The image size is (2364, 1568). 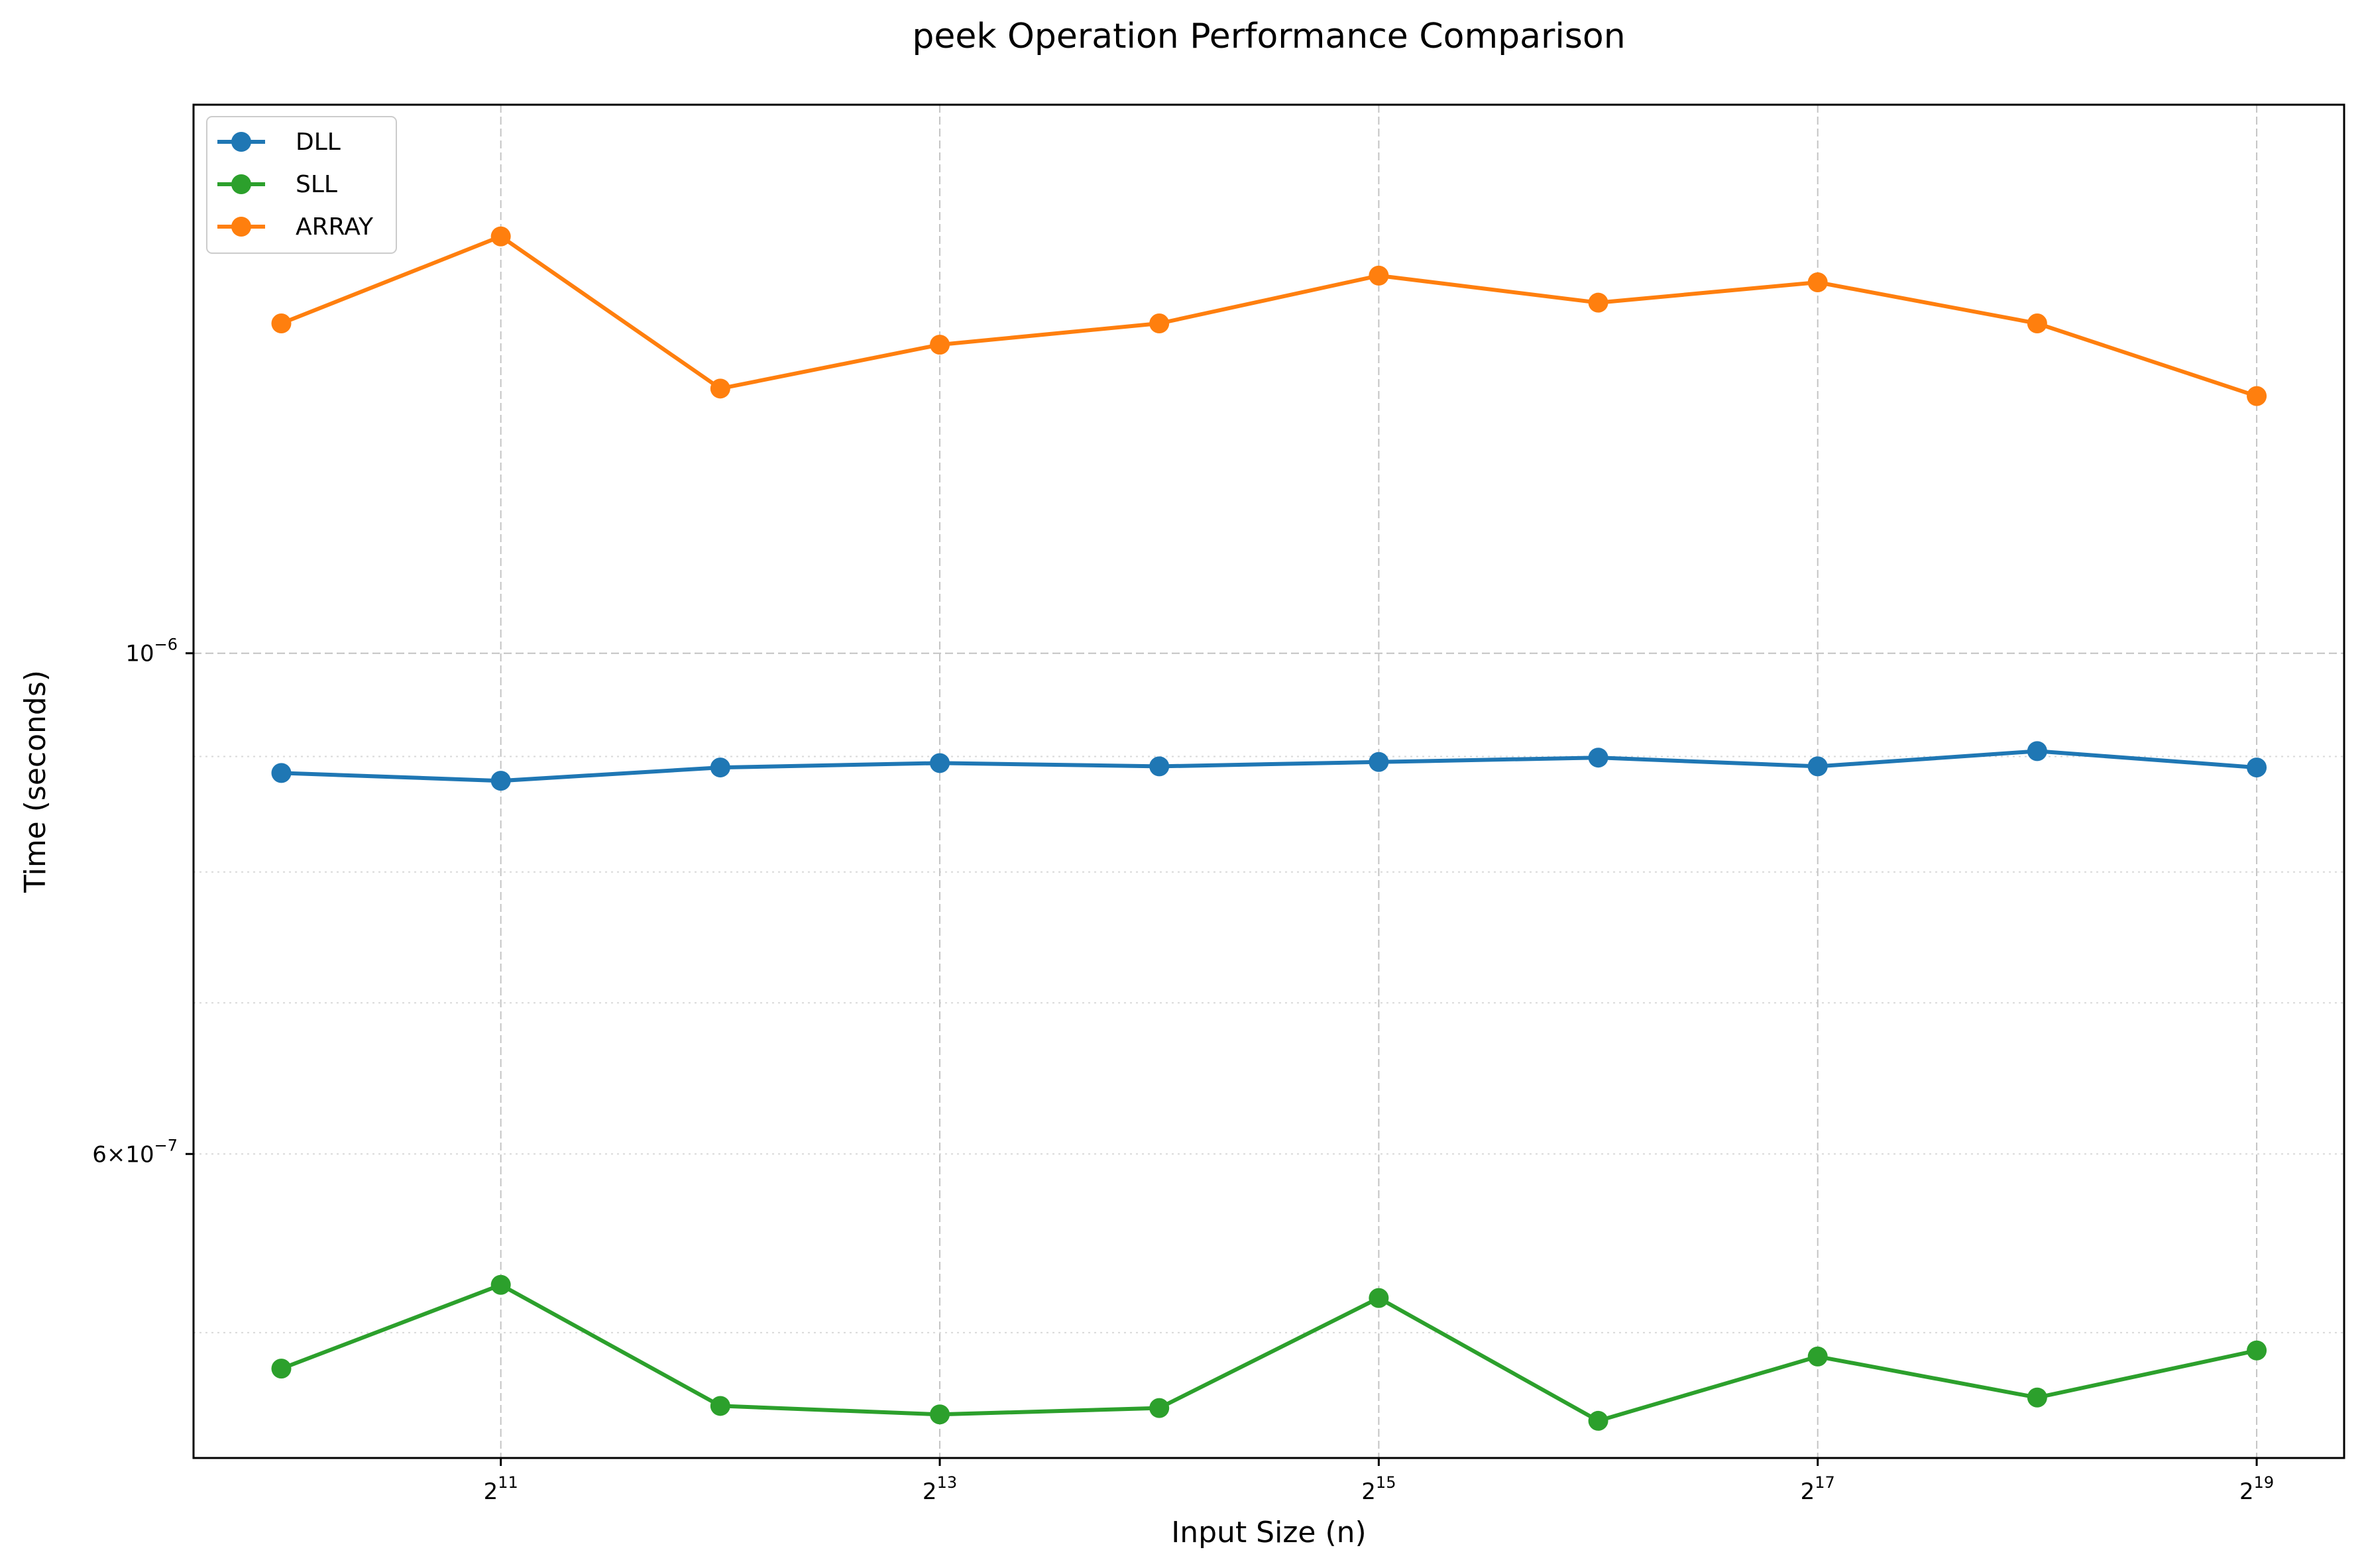 I want to click on y-tick-label: 6×10⁻⁷, so click(x=135, y=1152).